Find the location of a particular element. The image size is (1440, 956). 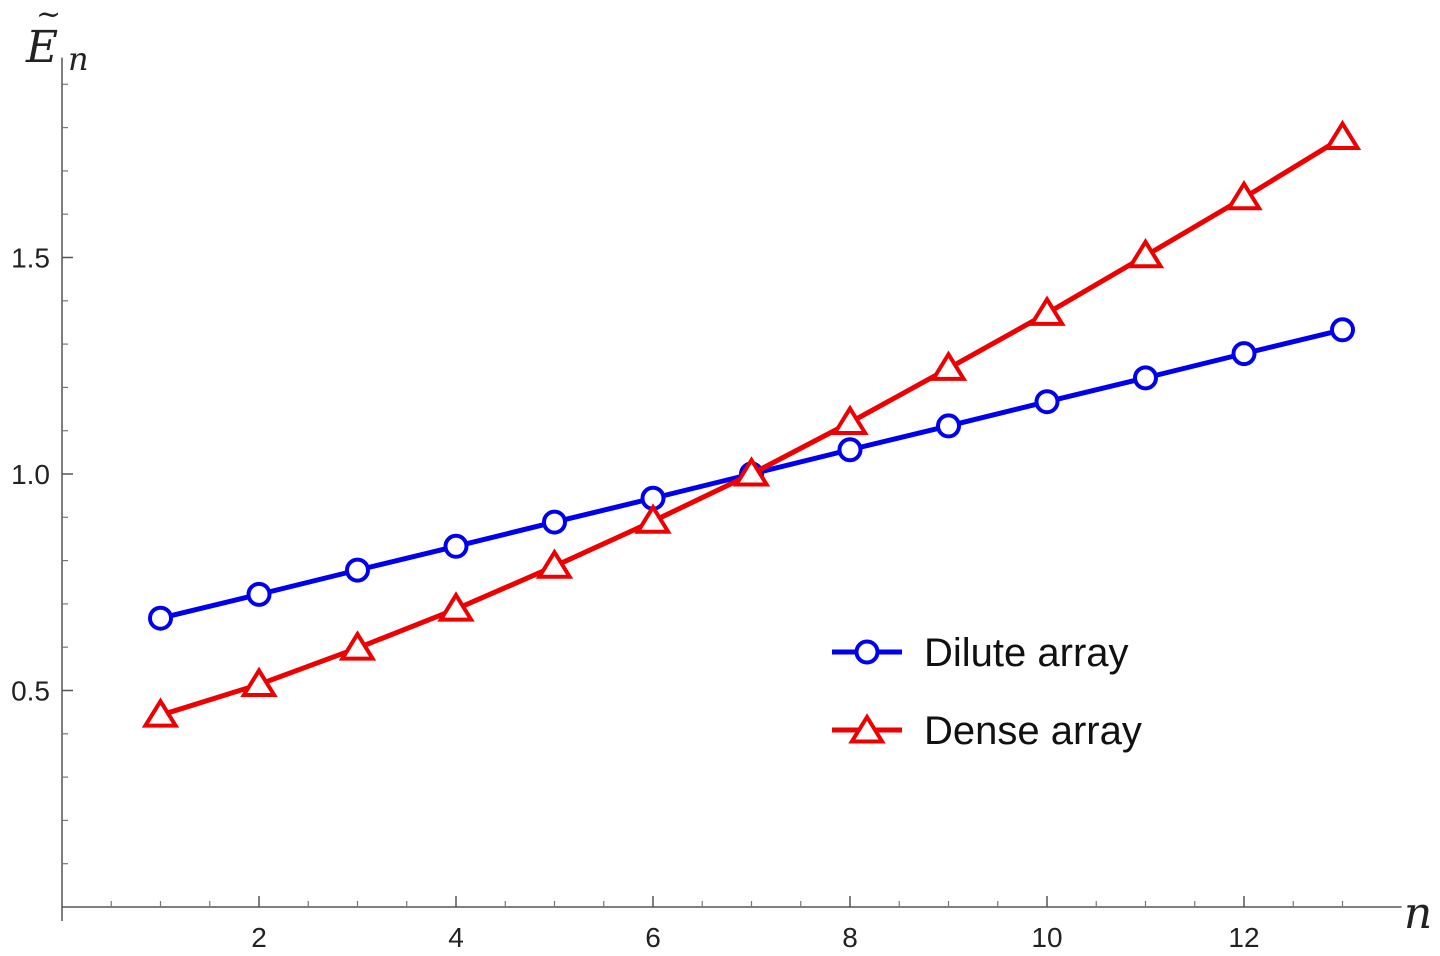

legend-item-dilute-array: Dilute array is located at coordinates (980, 653).